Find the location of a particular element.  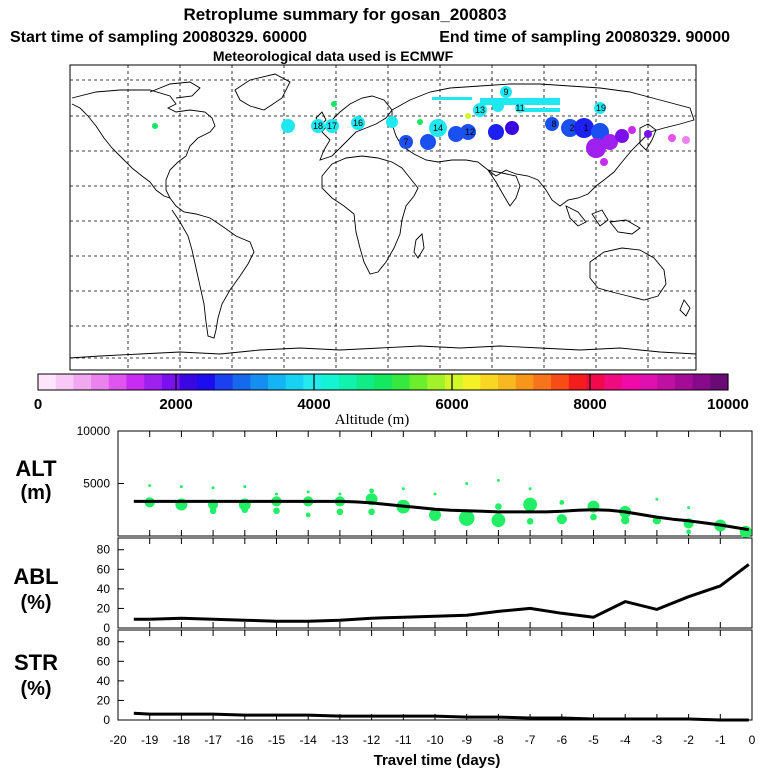

colorbar-tick-label: 6000 is located at coordinates (451, 404).